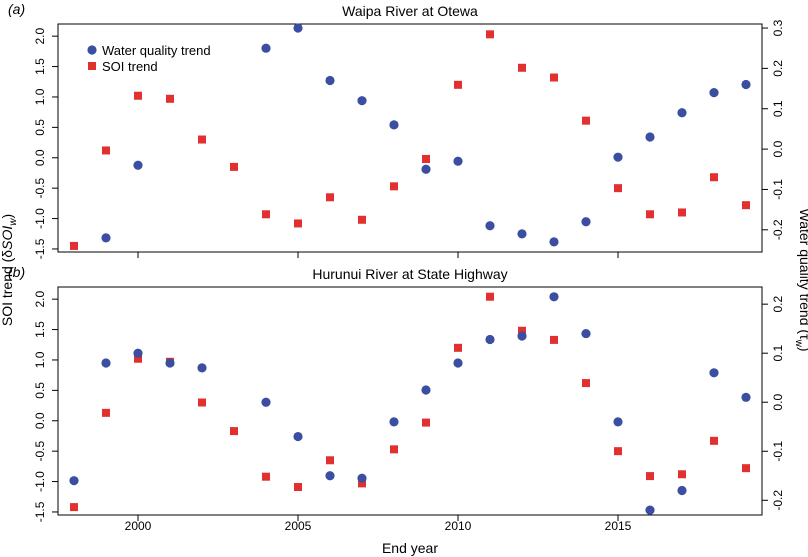  Describe the element at coordinates (778, 108) in the screenshot. I see `right-tick-label: 0.1` at that location.